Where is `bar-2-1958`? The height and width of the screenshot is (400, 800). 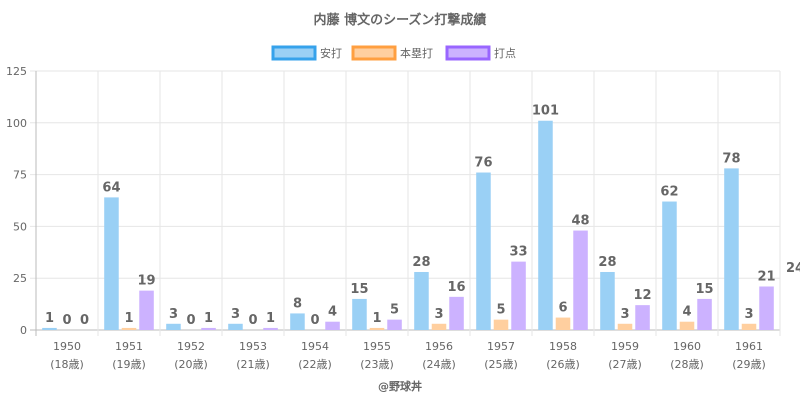 bar-2-1958 is located at coordinates (580, 280).